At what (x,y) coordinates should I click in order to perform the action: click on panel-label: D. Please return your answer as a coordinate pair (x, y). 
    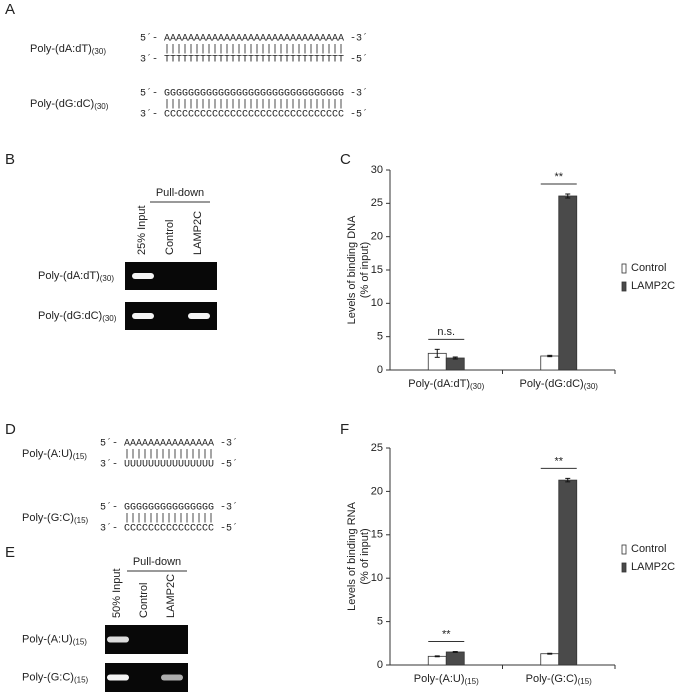
    Looking at the image, I should click on (10, 429).